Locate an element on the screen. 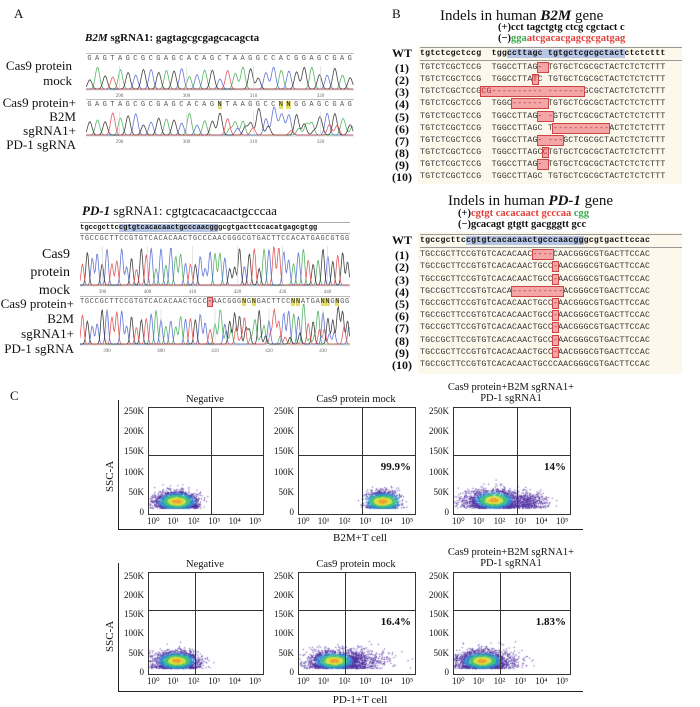 The image size is (700, 707). row-label: (8) is located at coordinates (402, 340).